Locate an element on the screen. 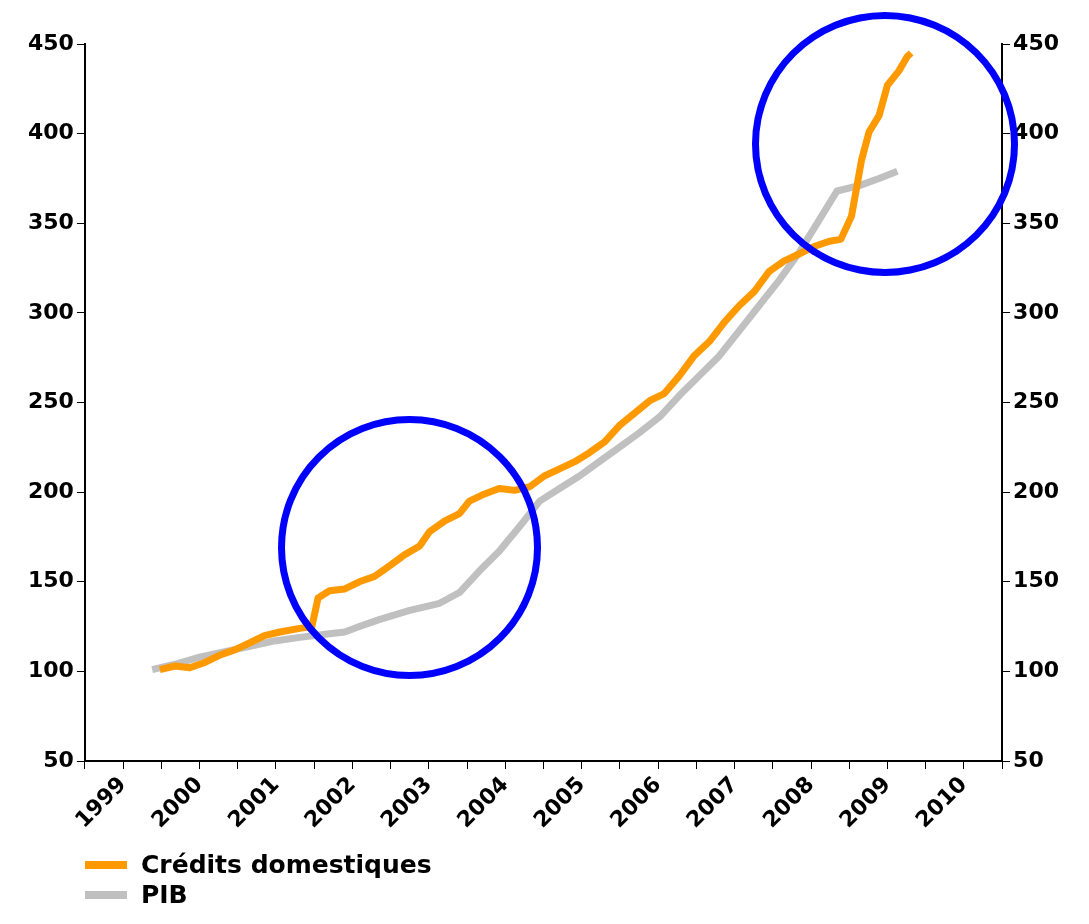 This screenshot has width=1089, height=924. legend-label: PIB is located at coordinates (164, 895).